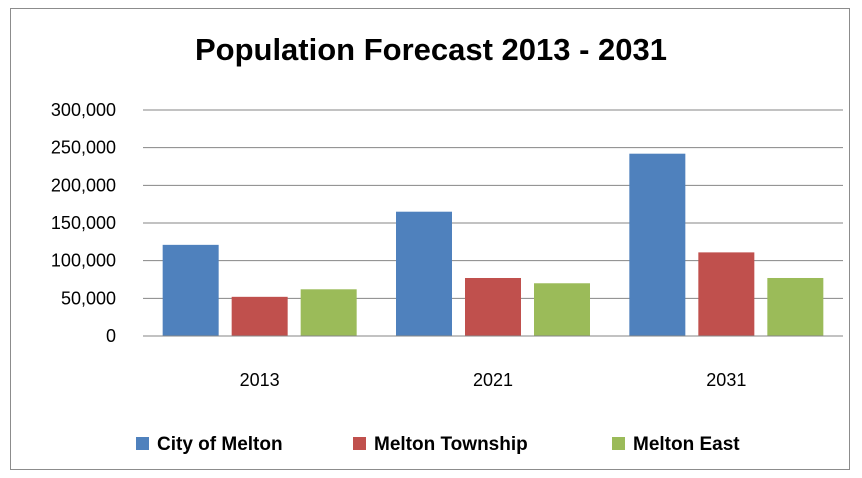 The width and height of the screenshot is (862, 478). What do you see at coordinates (424, 273) in the screenshot?
I see `bar-city-of-melton-2021` at bounding box center [424, 273].